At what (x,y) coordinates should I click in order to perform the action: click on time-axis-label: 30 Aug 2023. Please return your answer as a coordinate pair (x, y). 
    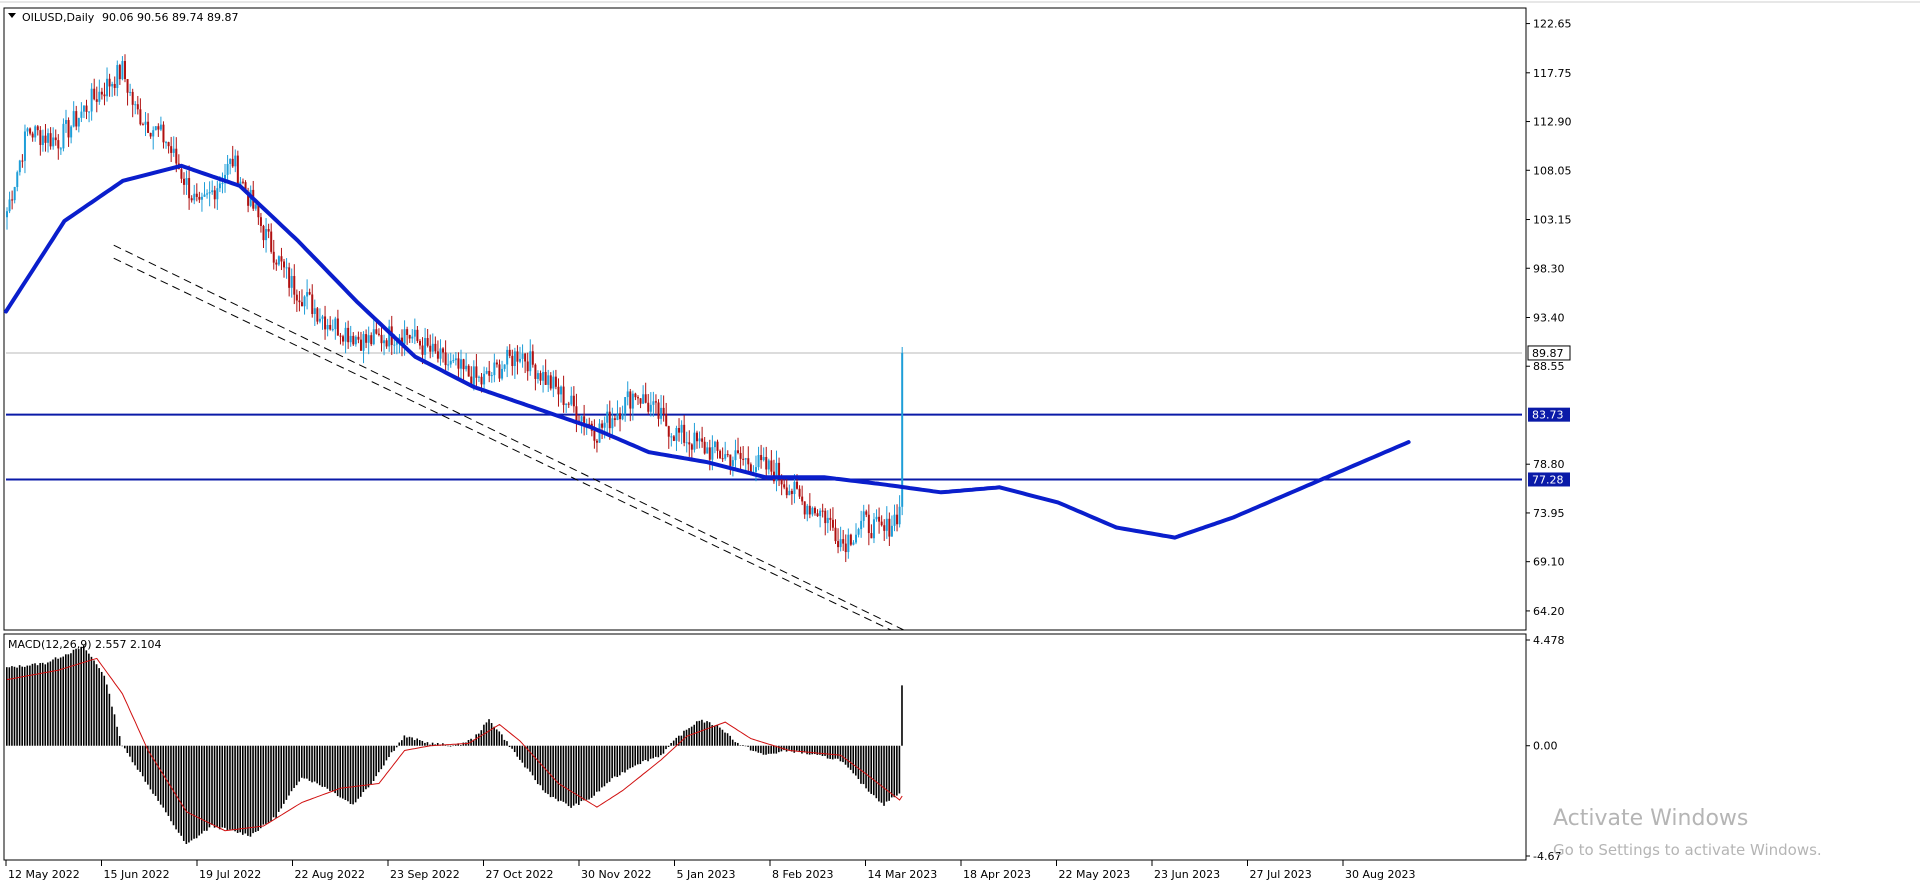
    Looking at the image, I should click on (1380, 874).